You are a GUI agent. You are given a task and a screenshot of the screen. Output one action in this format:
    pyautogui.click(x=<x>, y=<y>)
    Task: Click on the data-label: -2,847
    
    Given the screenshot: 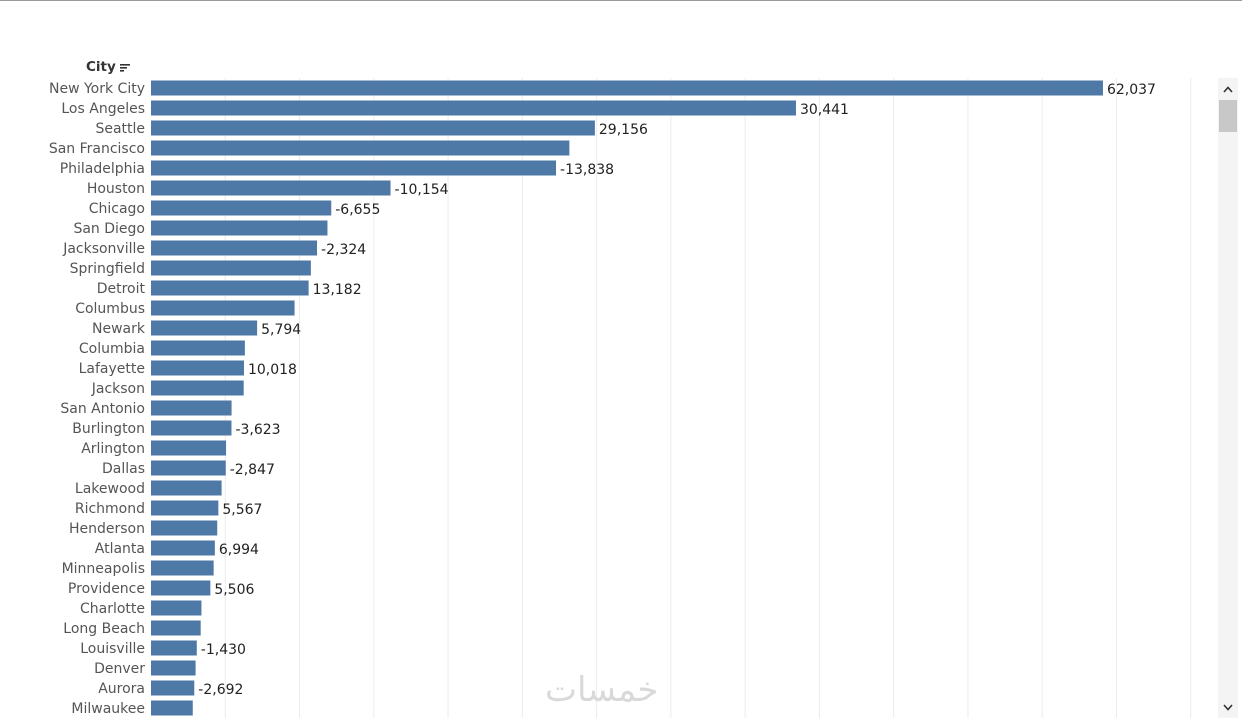 What is the action you would take?
    pyautogui.click(x=252, y=470)
    